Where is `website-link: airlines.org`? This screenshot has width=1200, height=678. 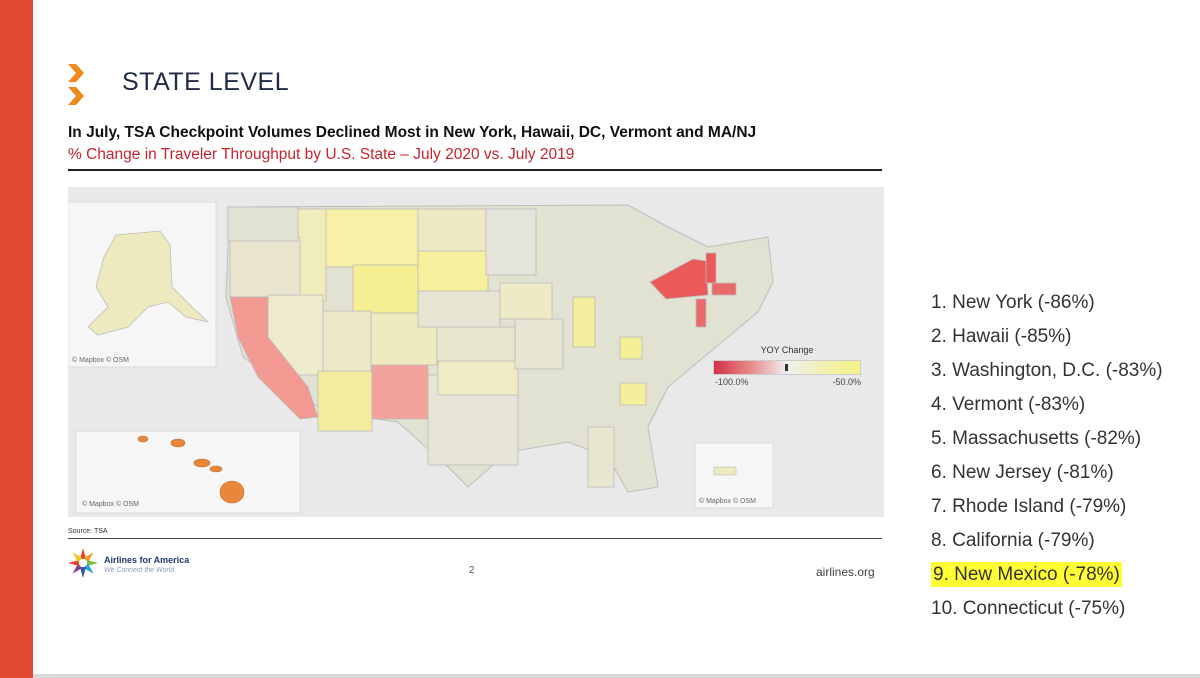 website-link: airlines.org is located at coordinates (845, 572).